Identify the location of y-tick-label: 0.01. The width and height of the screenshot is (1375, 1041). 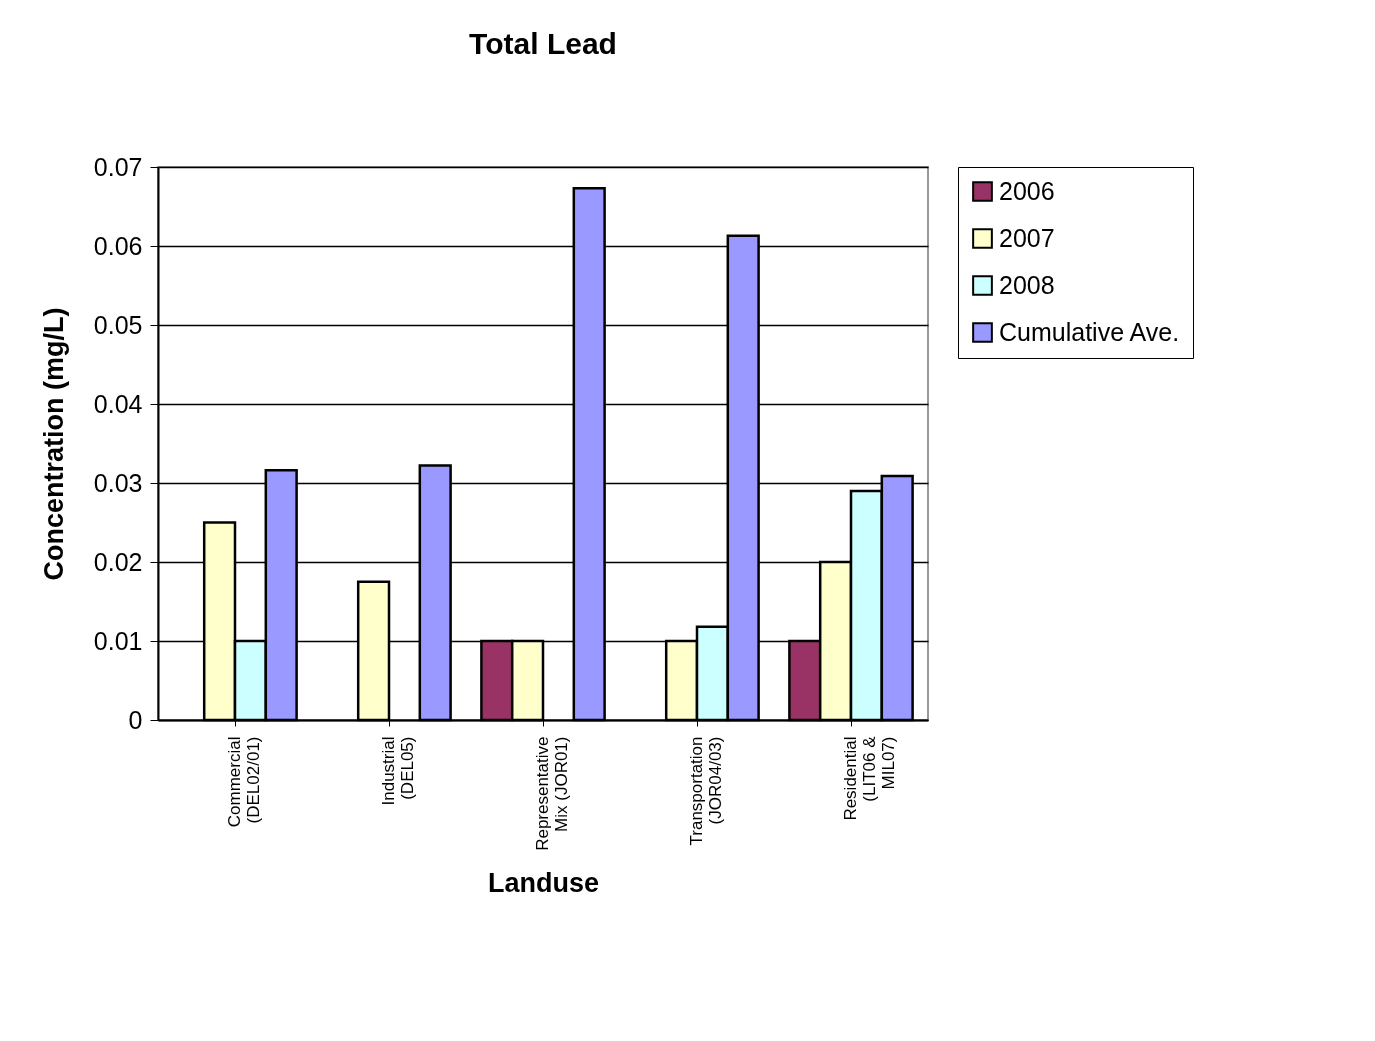
(118, 640).